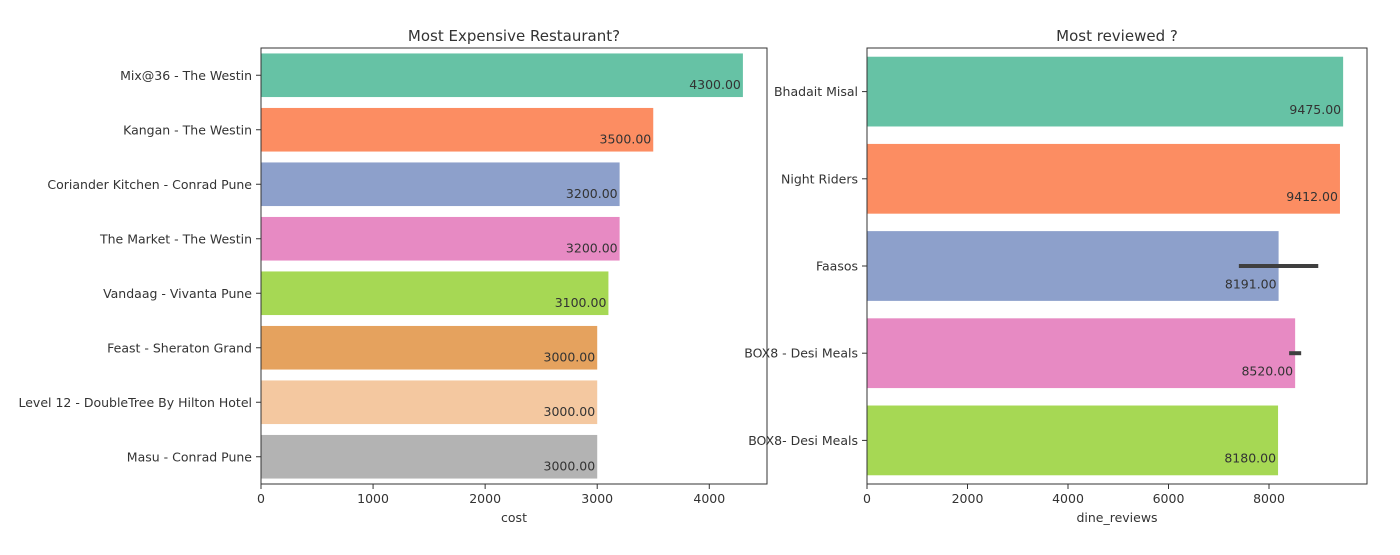 Image resolution: width=1400 pixels, height=555 pixels. Describe the element at coordinates (803, 440) in the screenshot. I see `ytick-label-box8-desi-meals: BOX8- Desi Meals` at that location.